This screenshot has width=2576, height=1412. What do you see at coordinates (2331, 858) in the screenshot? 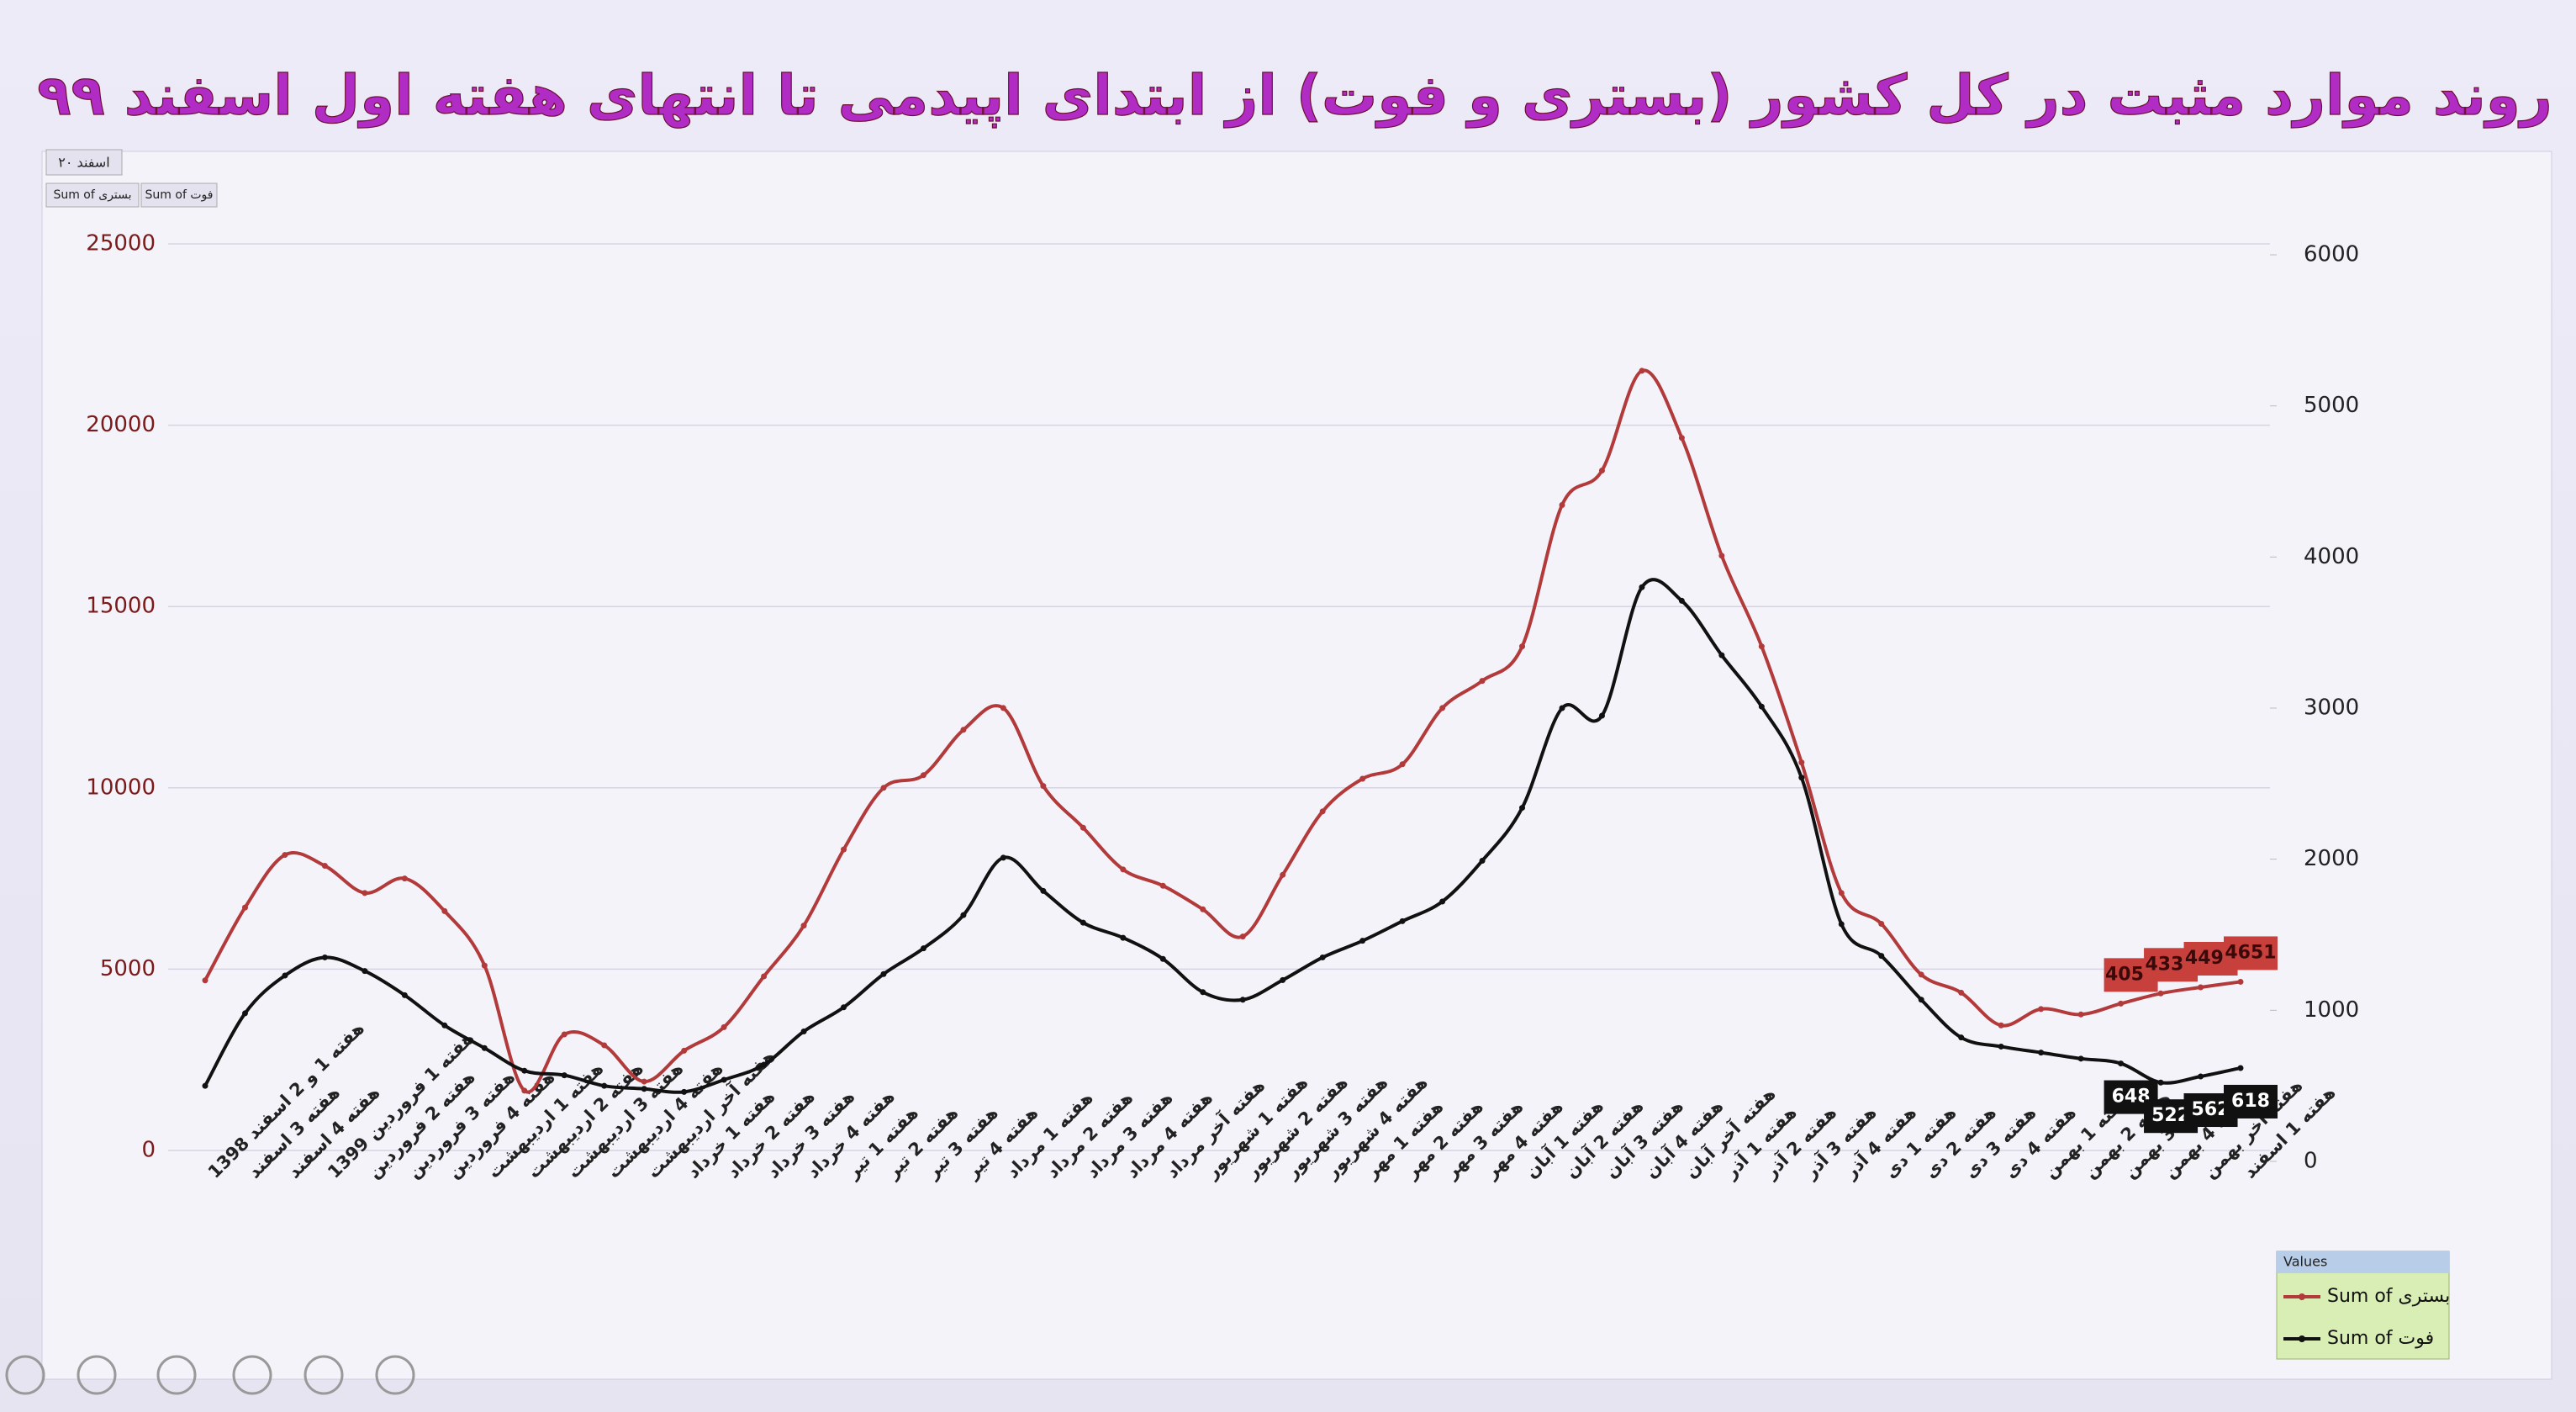
I see `y2-tick-label: 2000` at bounding box center [2331, 858].